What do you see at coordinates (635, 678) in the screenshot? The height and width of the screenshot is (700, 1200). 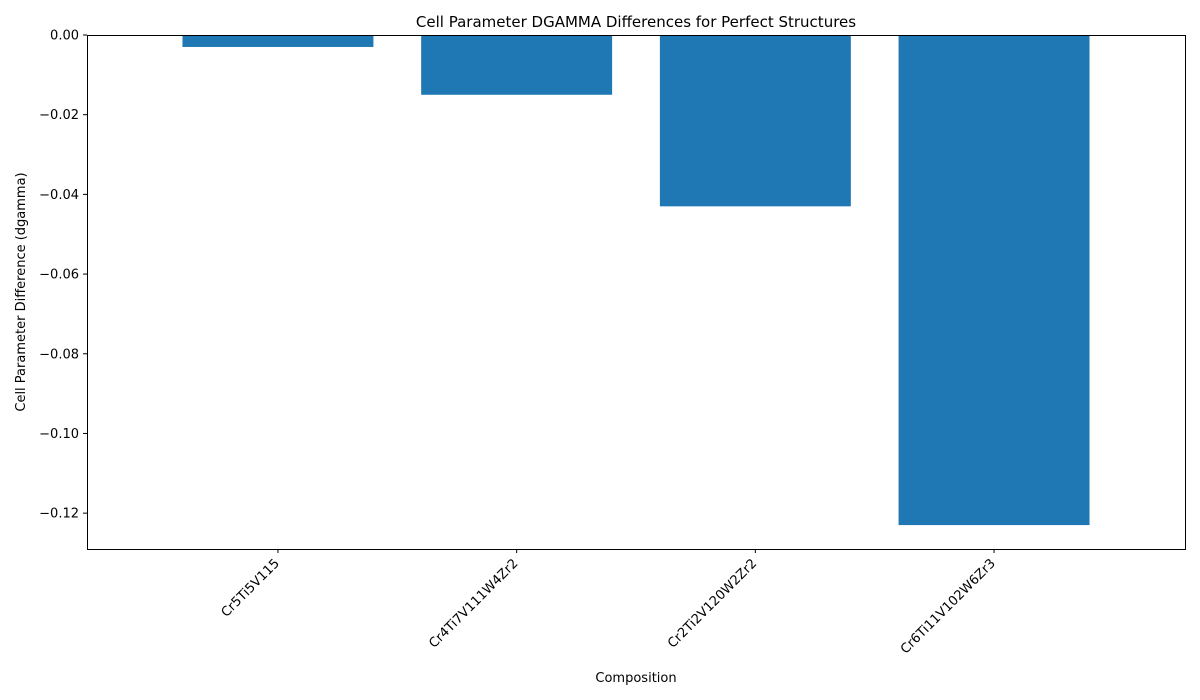 I see `x-axis-label: Composition` at bounding box center [635, 678].